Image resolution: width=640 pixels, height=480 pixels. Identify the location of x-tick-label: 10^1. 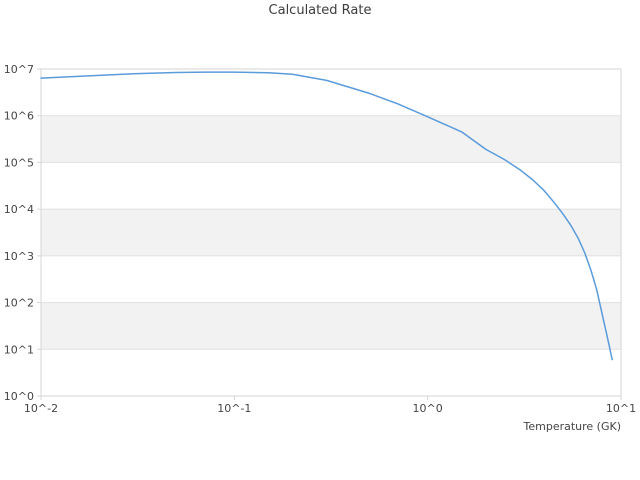
(621, 408).